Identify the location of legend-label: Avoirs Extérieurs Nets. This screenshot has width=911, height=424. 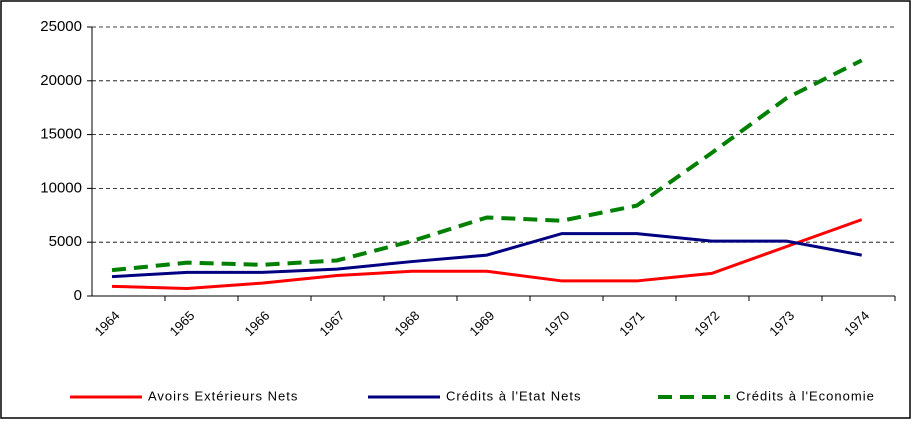
(223, 395).